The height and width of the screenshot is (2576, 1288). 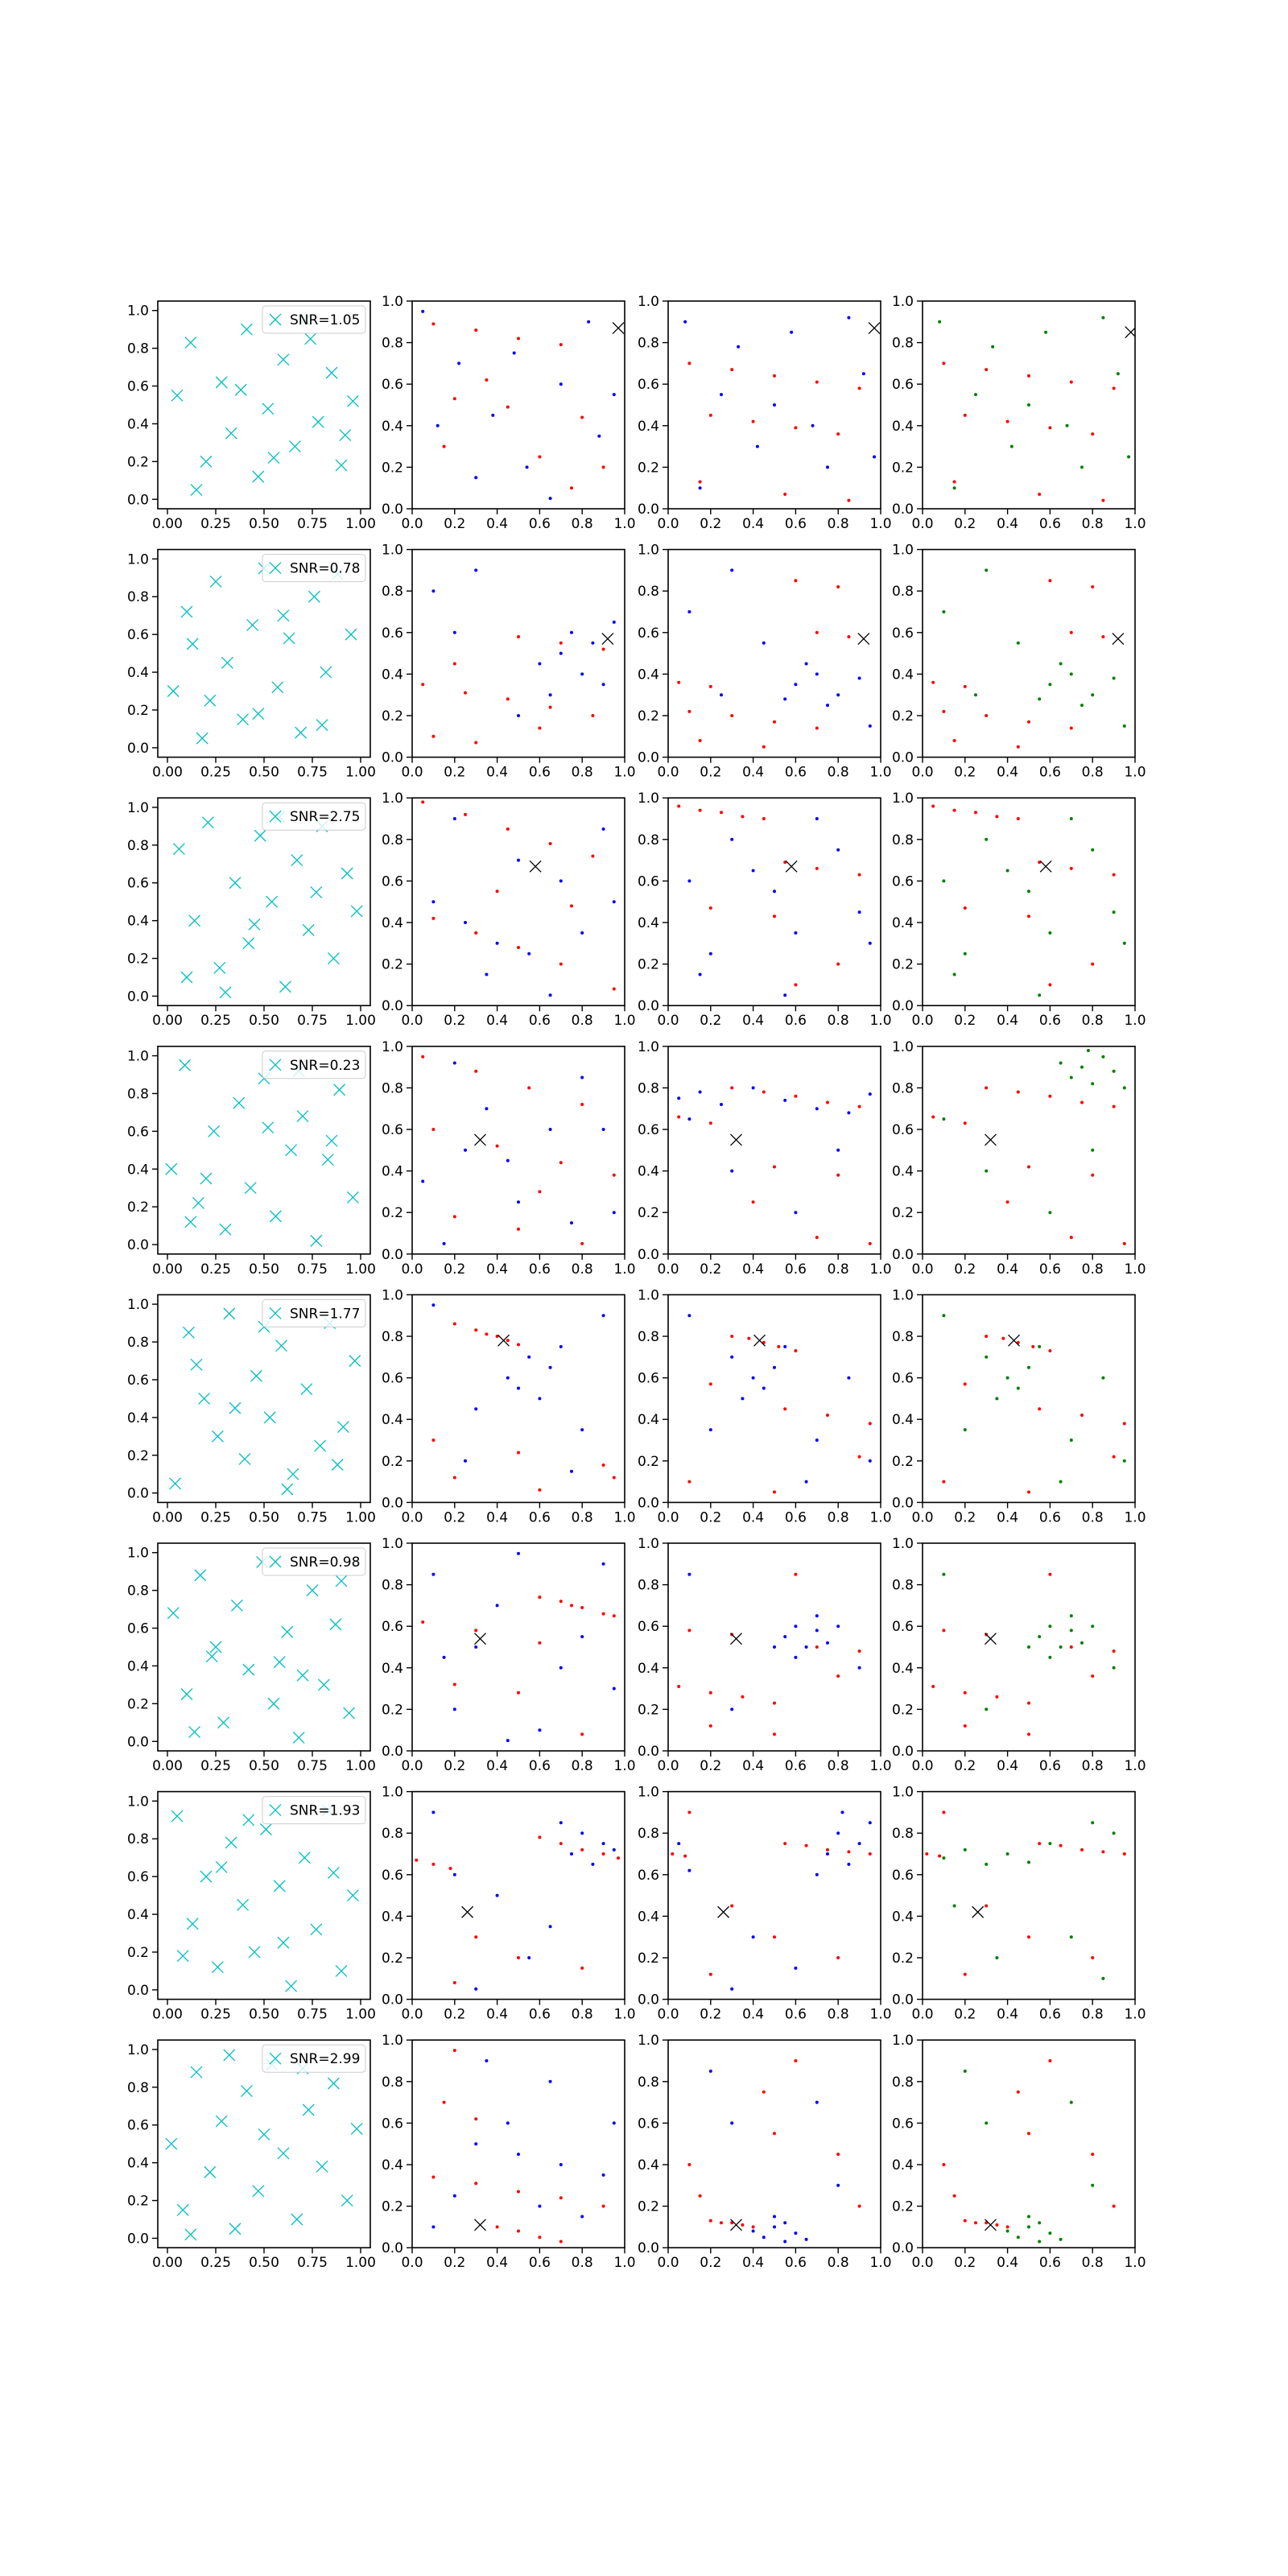 What do you see at coordinates (167, 1269) in the screenshot?
I see `x-tick-label: 0.00` at bounding box center [167, 1269].